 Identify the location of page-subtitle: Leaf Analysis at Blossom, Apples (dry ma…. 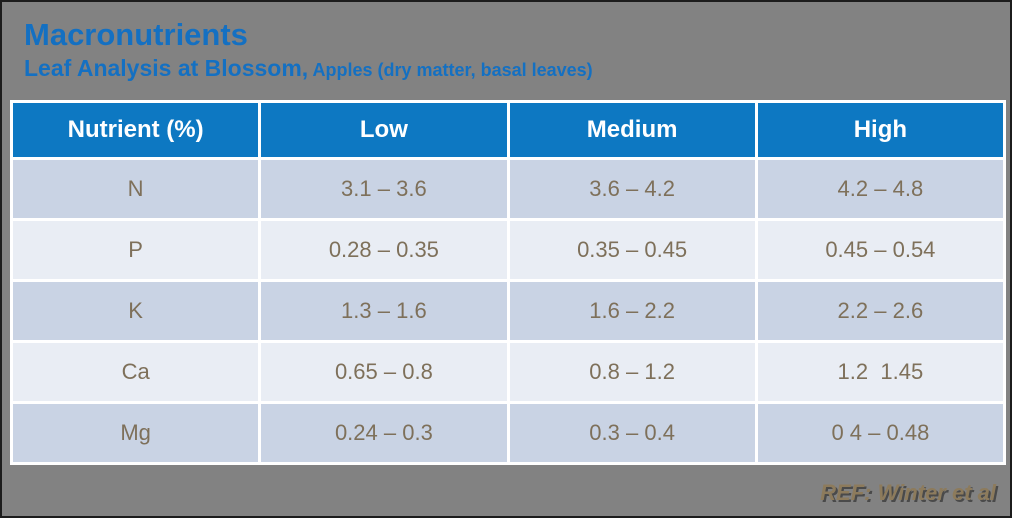
(308, 68).